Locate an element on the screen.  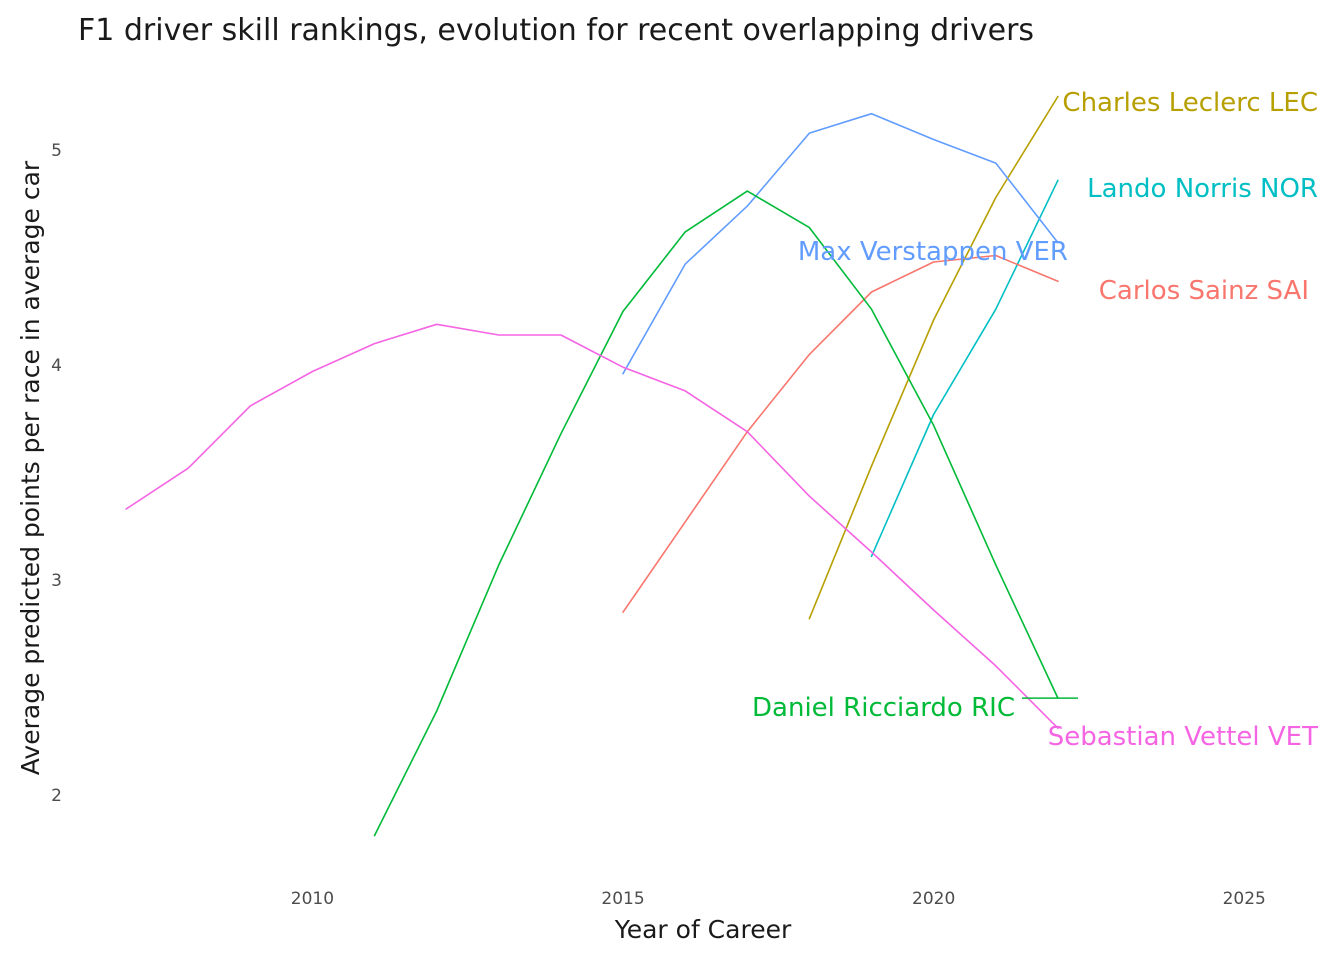
x-tick-label: 2025 is located at coordinates (1244, 899).